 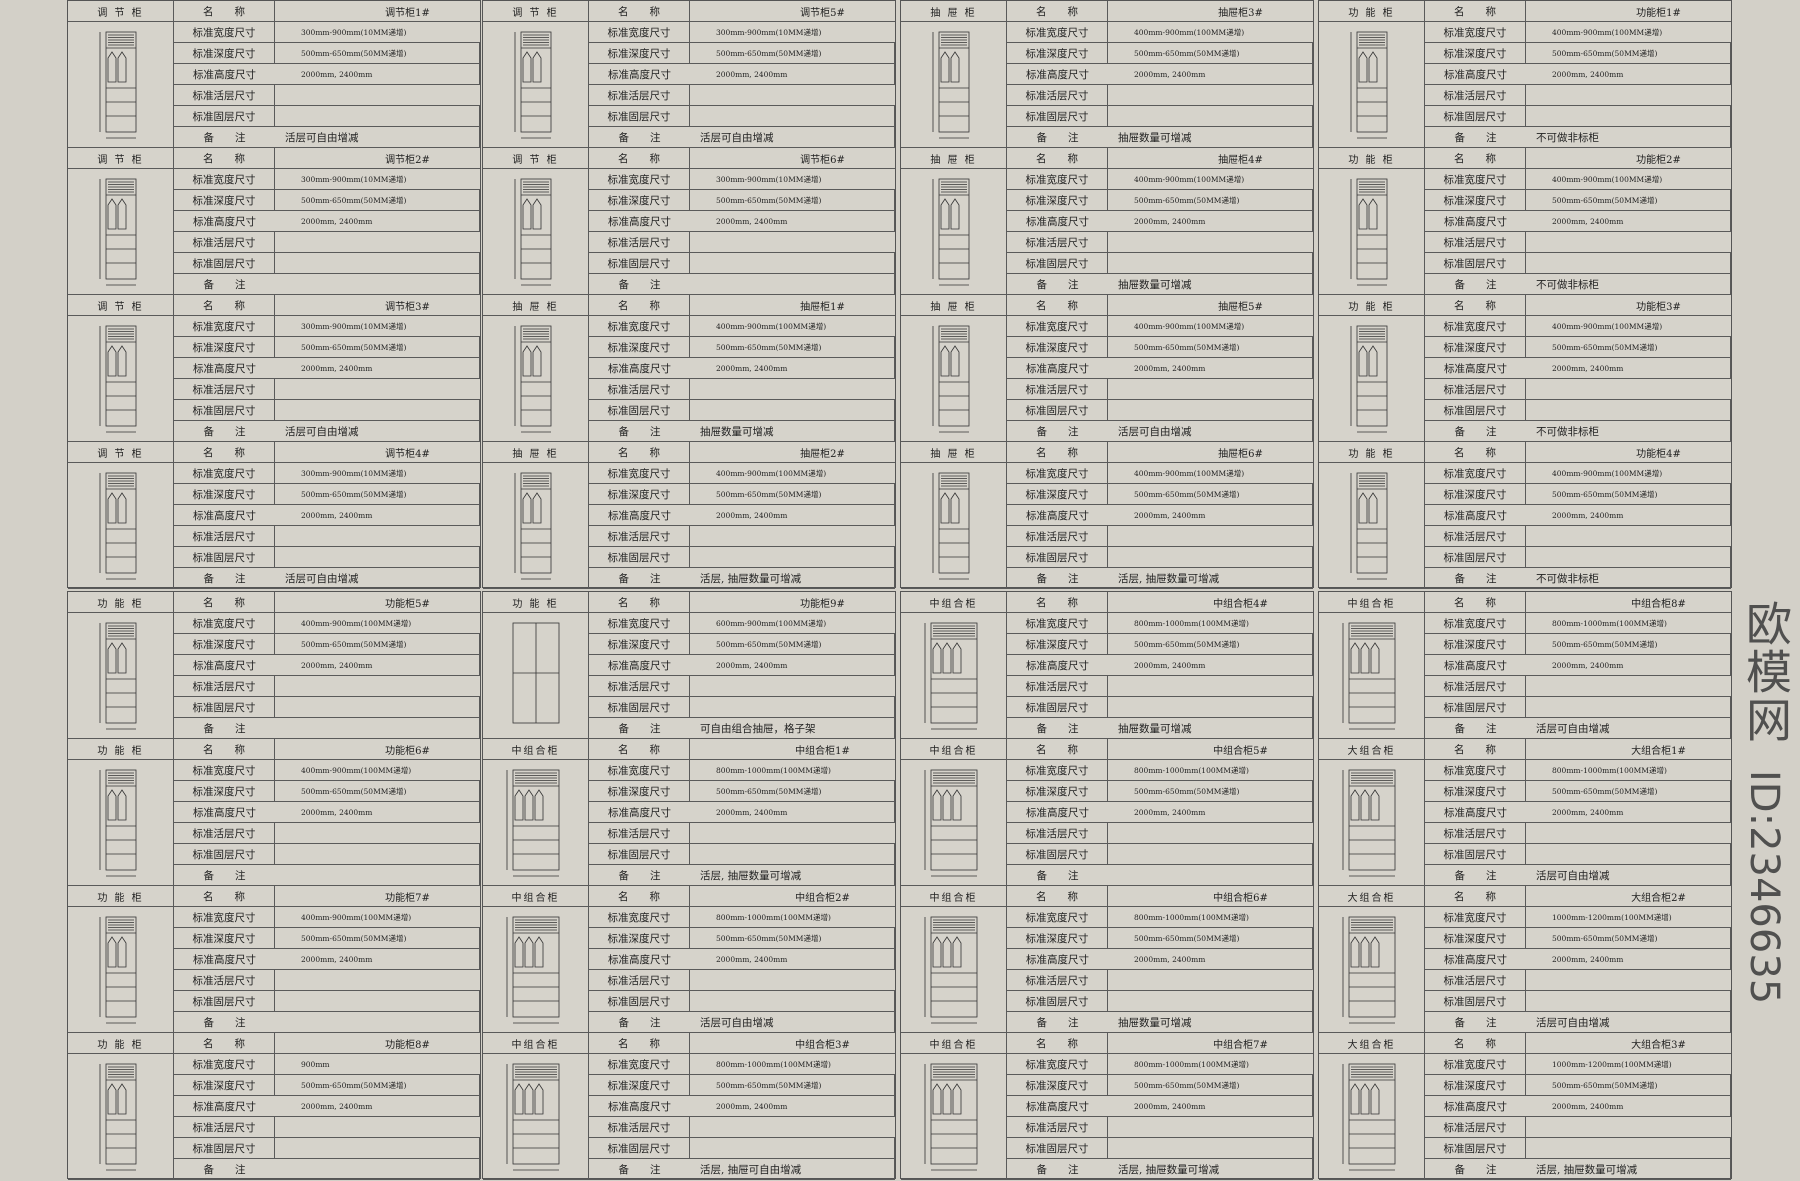 I want to click on cabinet-name: 抽屉柜1#, so click(x=792, y=305).